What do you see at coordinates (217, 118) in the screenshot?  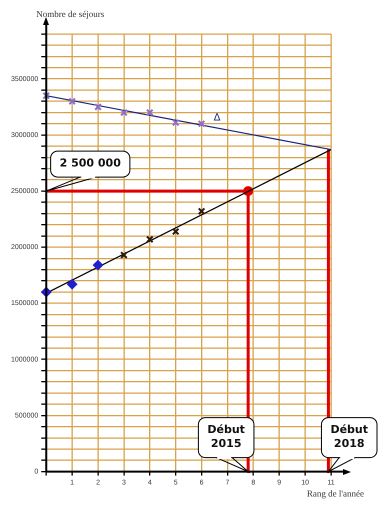 I see `series-label: Δ` at bounding box center [217, 118].